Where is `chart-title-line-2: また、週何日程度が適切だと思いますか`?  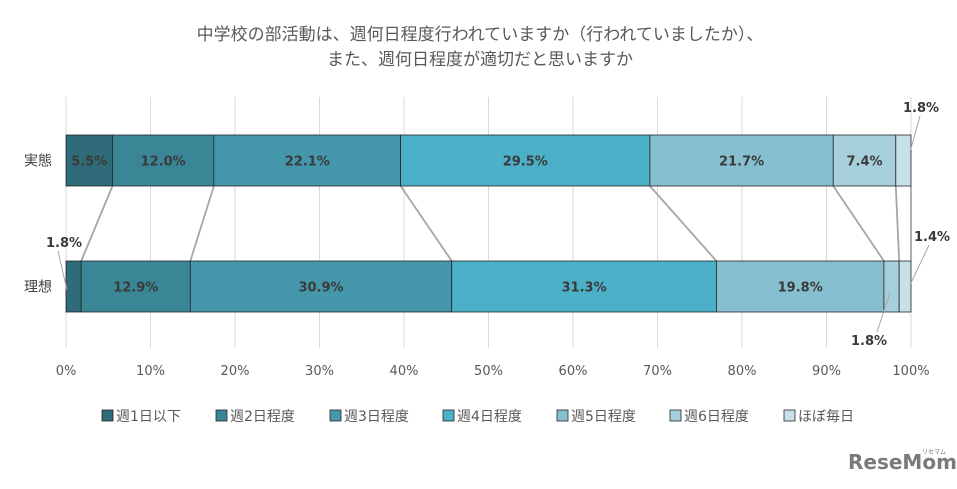
chart-title-line-2: また、週何日程度が適切だと思いますか is located at coordinates (480, 60).